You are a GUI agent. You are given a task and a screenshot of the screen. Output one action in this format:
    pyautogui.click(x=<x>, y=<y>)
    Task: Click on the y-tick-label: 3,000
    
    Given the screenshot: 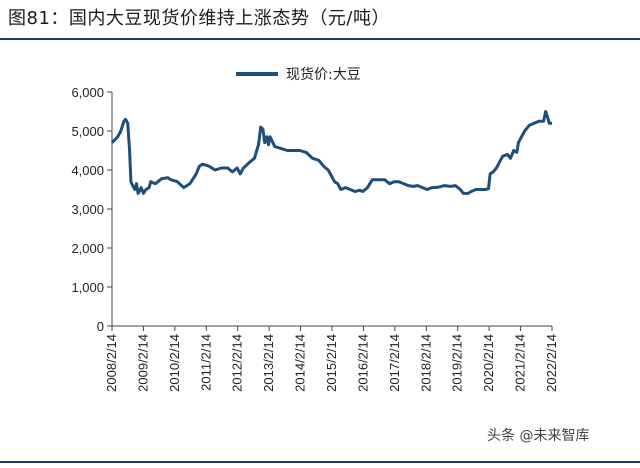 What is the action you would take?
    pyautogui.click(x=87, y=209)
    